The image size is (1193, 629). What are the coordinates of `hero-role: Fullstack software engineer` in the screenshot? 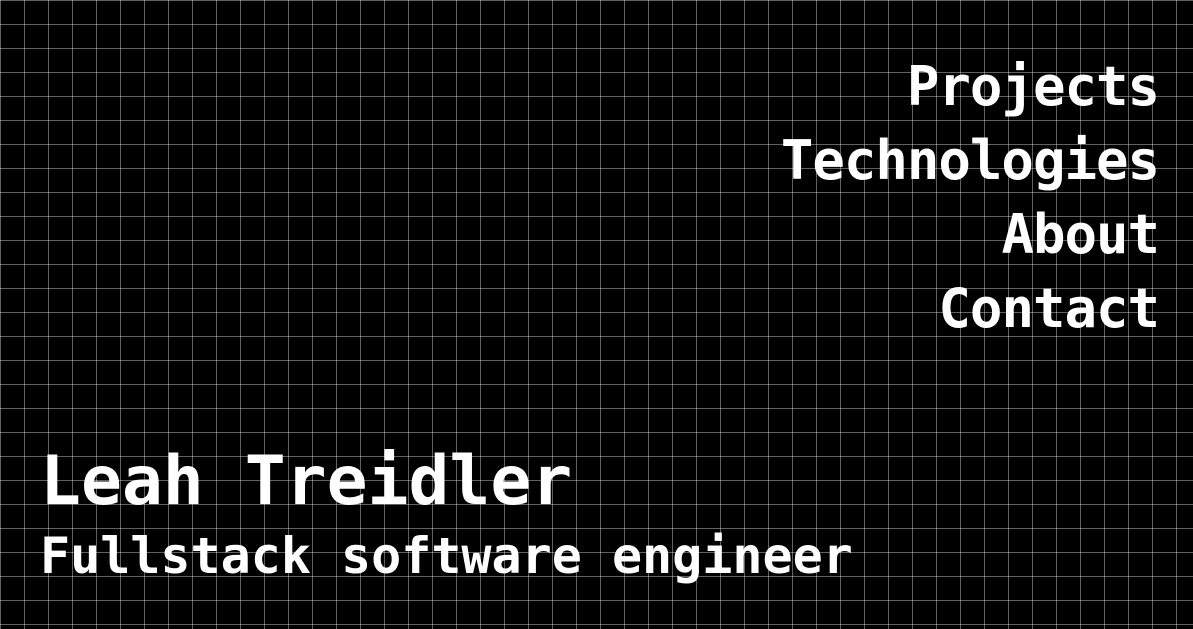 It's located at (446, 556).